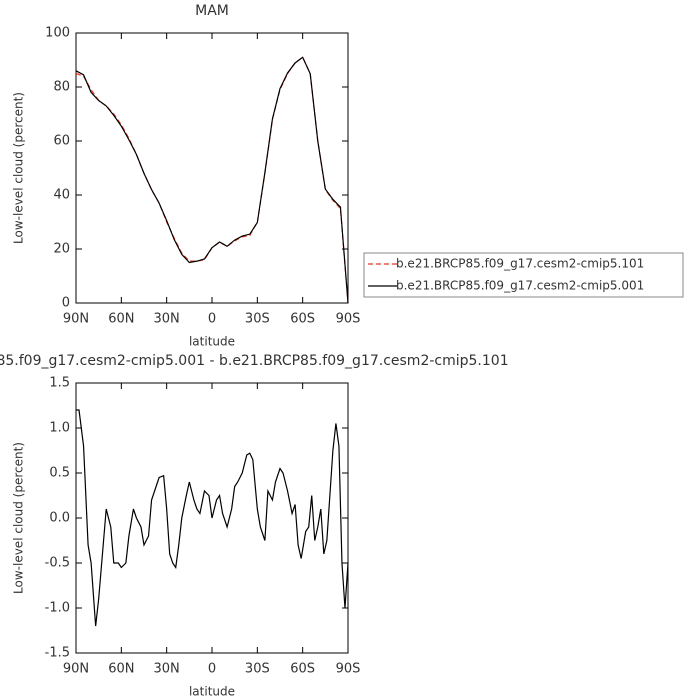 Image resolution: width=700 pixels, height=700 pixels. I want to click on y-tick-label: 60, so click(61, 141).